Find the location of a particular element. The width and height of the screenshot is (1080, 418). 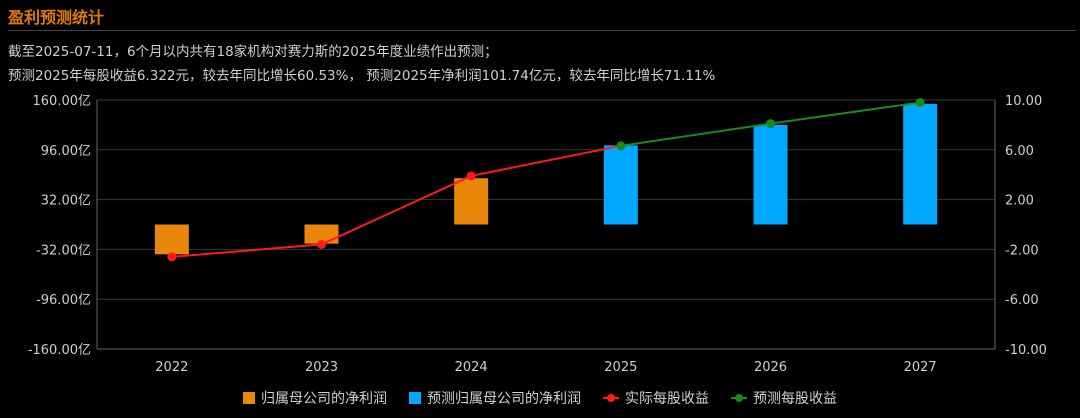

legend-swatch-actual-profit is located at coordinates (249, 398).